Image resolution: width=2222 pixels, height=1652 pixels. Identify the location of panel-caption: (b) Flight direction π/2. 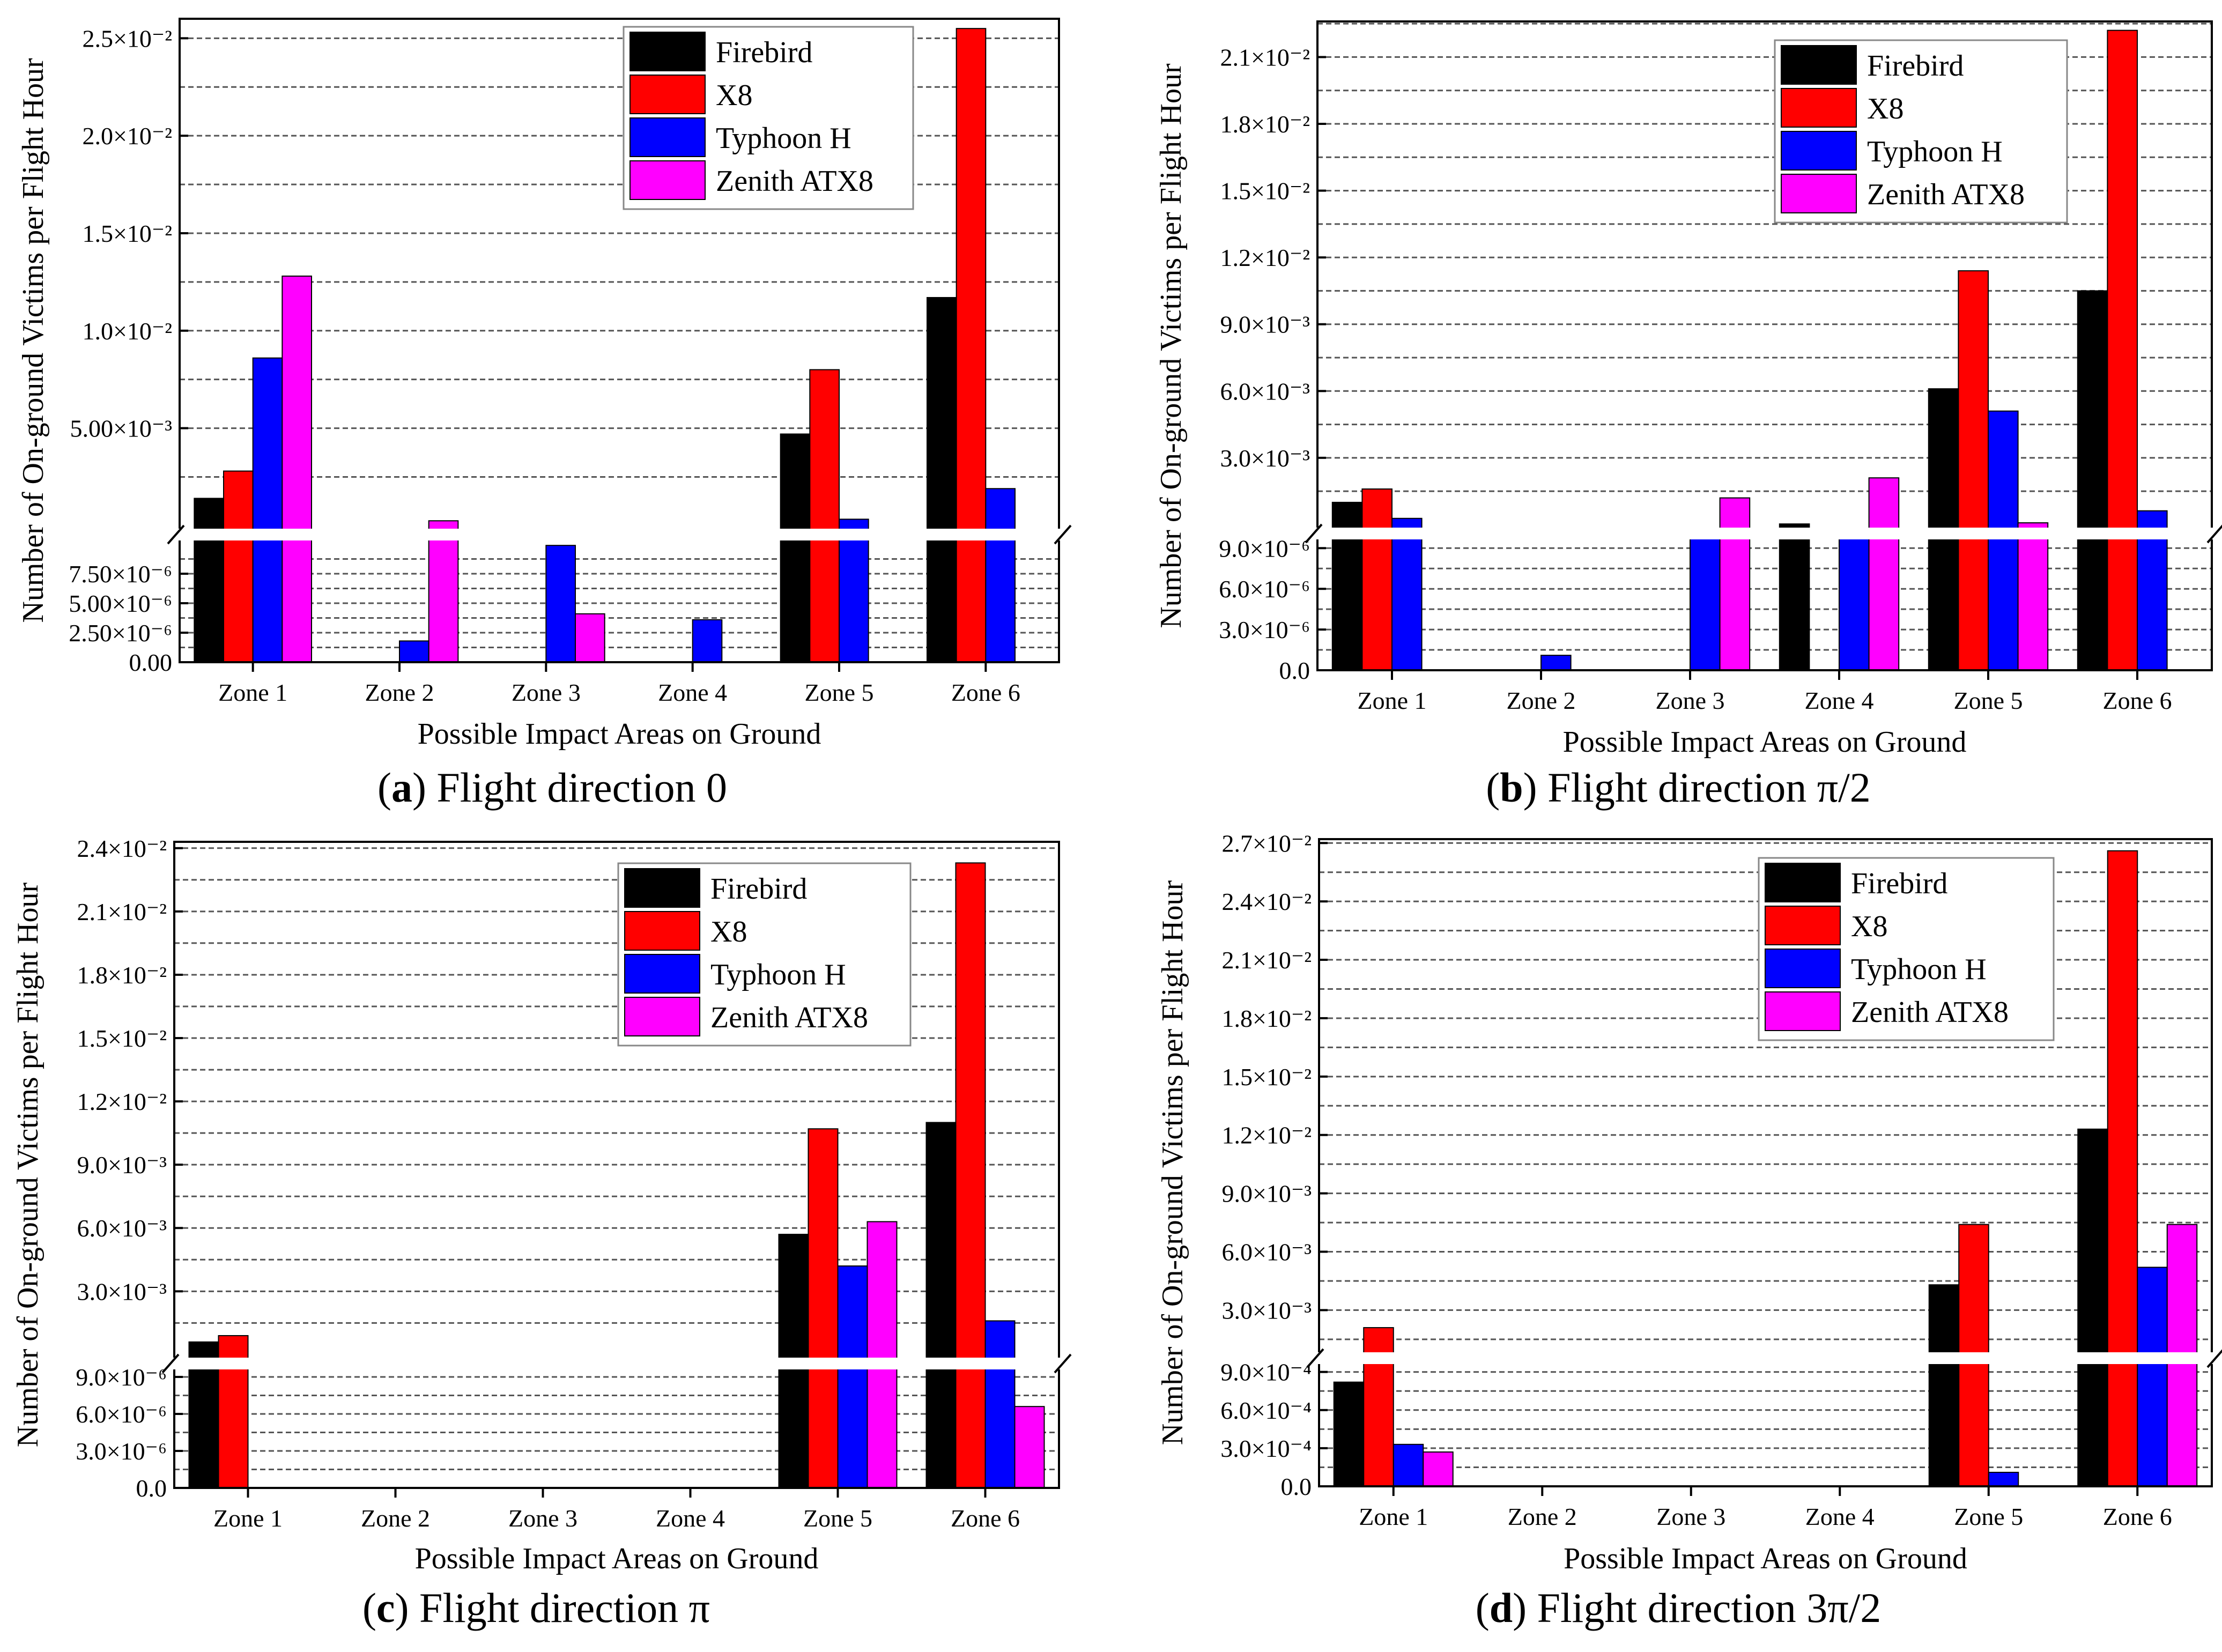
(1678, 787).